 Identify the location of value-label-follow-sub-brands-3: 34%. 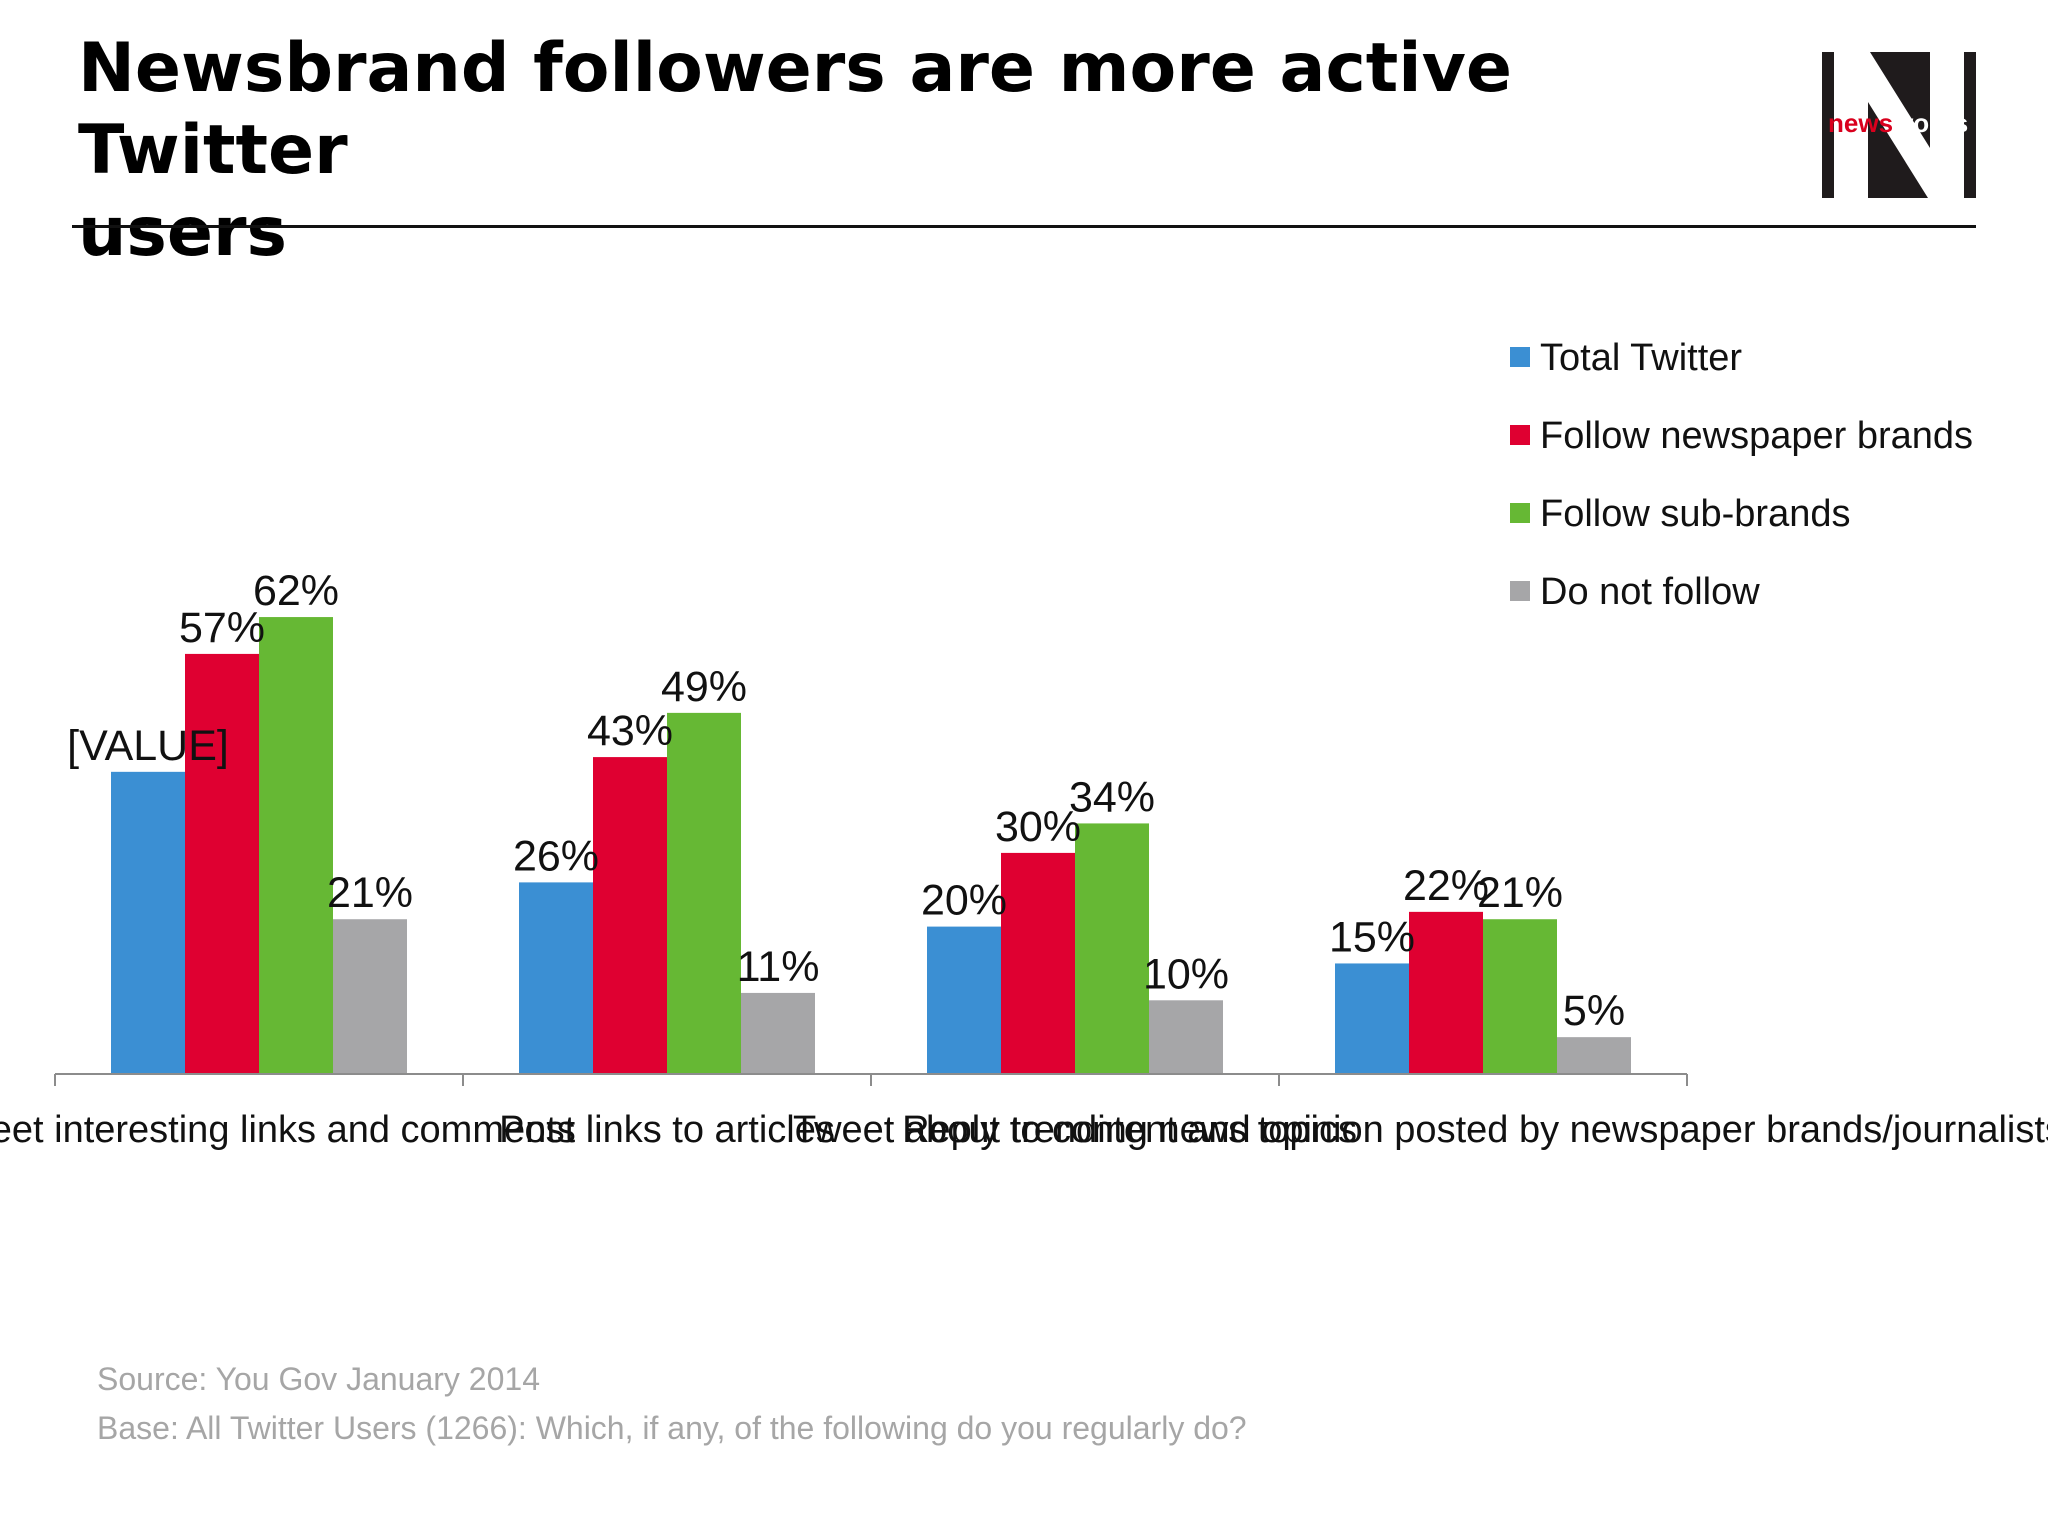
(1112, 797).